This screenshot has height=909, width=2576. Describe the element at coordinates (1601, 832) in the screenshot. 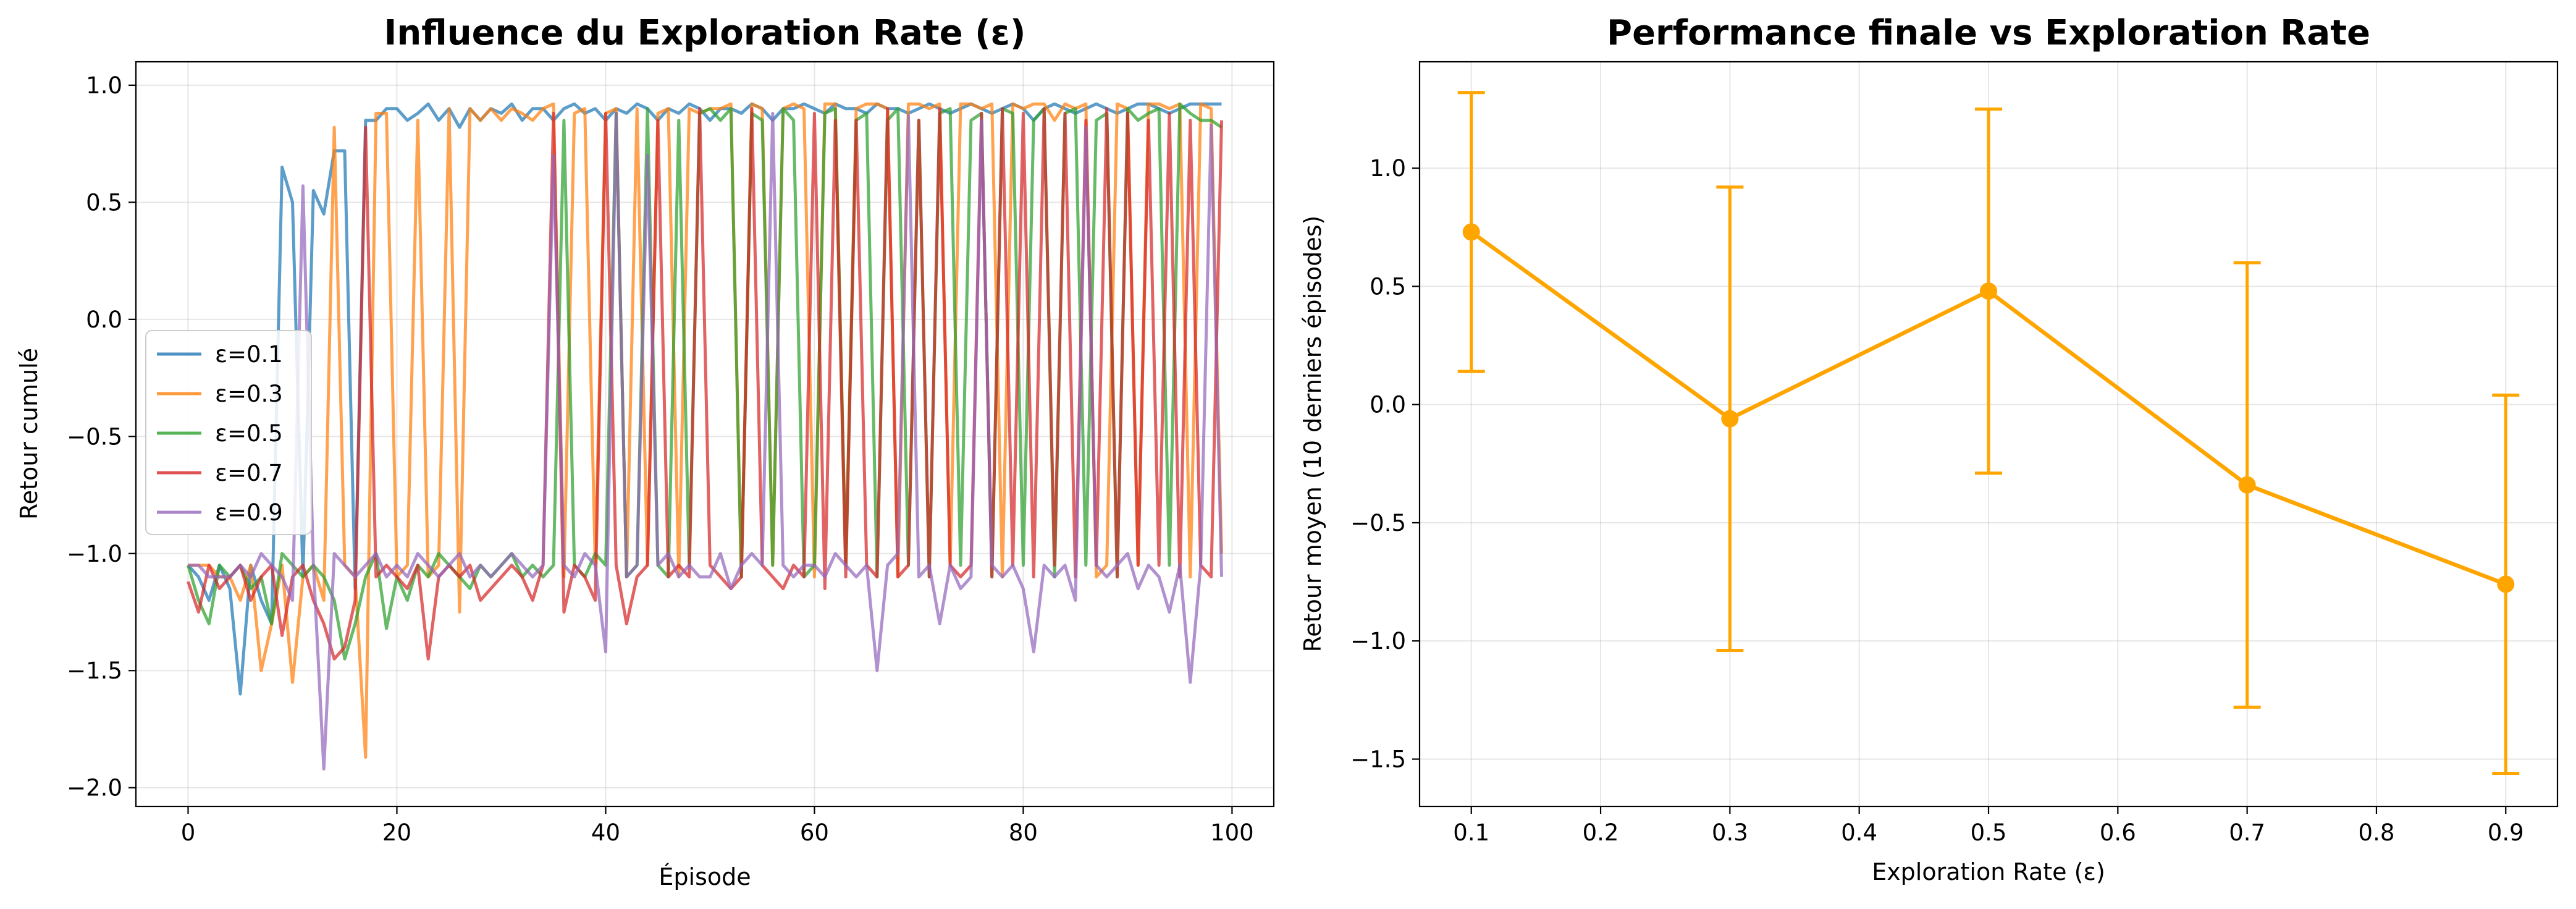

I see `x-tick-label: 0.2` at that location.